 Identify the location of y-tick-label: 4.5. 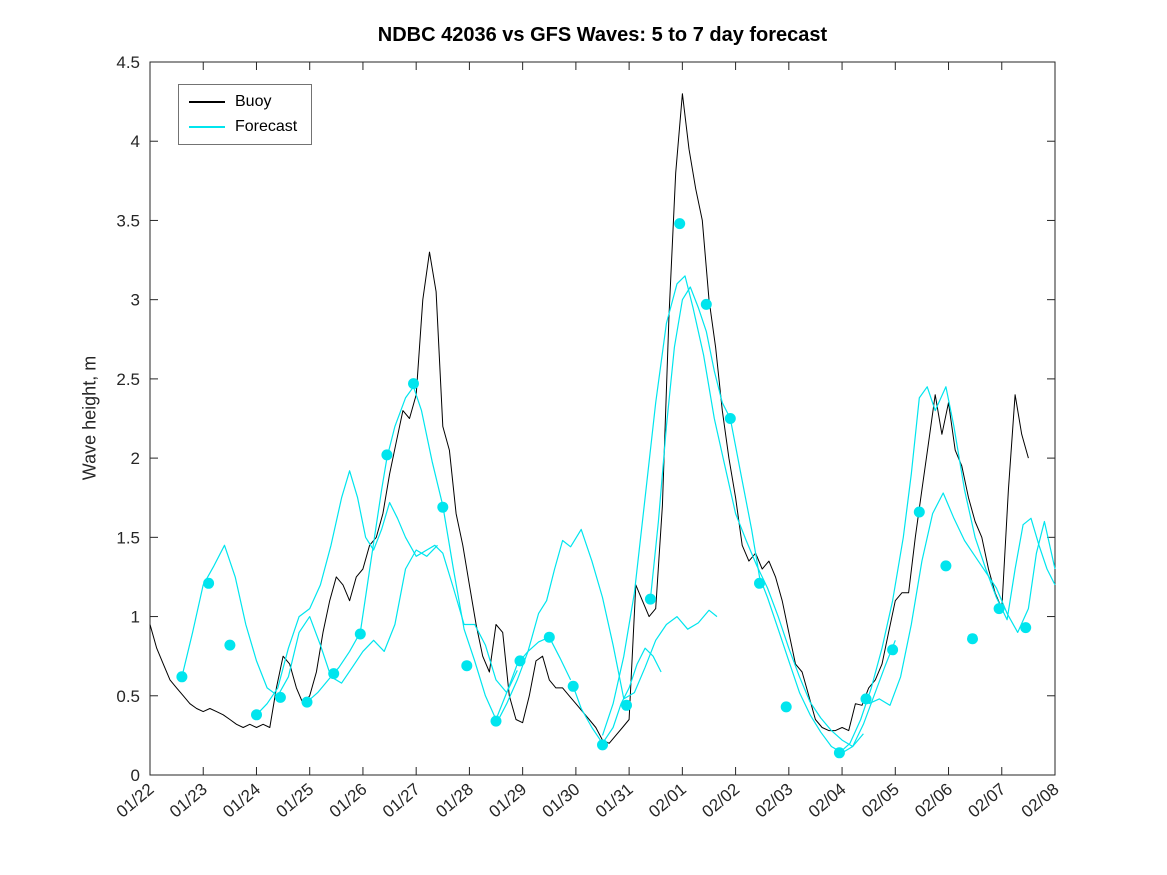
(128, 62).